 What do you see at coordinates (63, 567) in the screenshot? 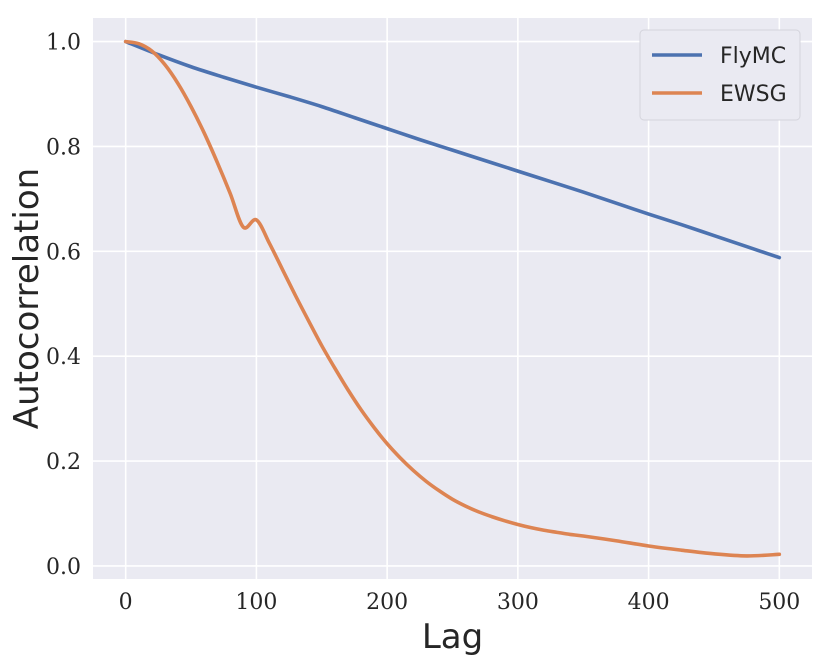
I see `y-tick-label: 0.0` at bounding box center [63, 567].